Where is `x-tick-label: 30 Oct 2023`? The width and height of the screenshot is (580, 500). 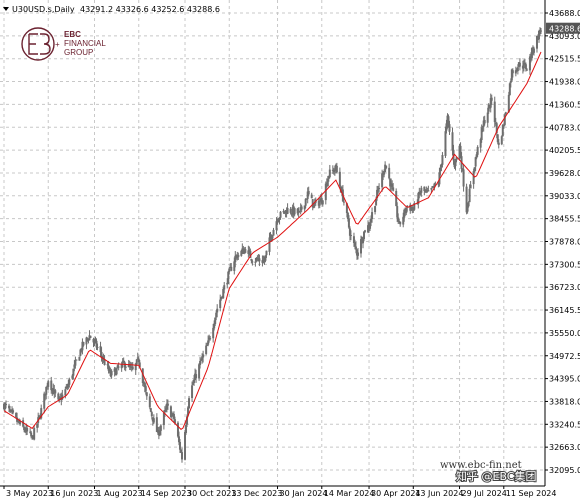 x-tick-label: 30 Oct 2023 is located at coordinates (211, 493).